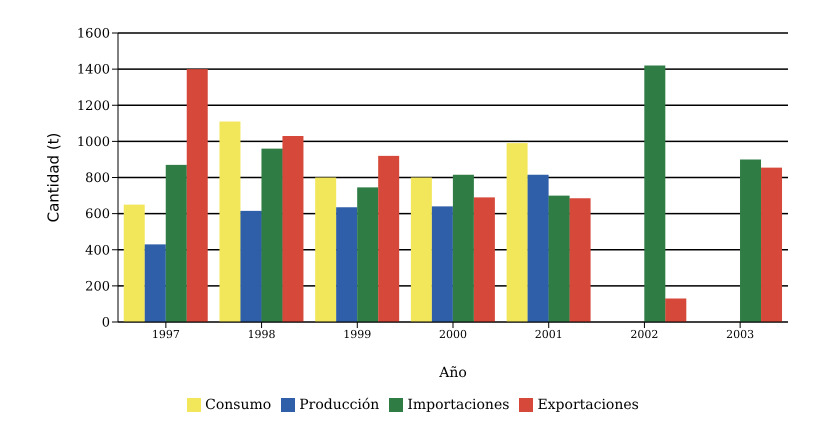  I want to click on y-tick-label: 1000, so click(93, 142).